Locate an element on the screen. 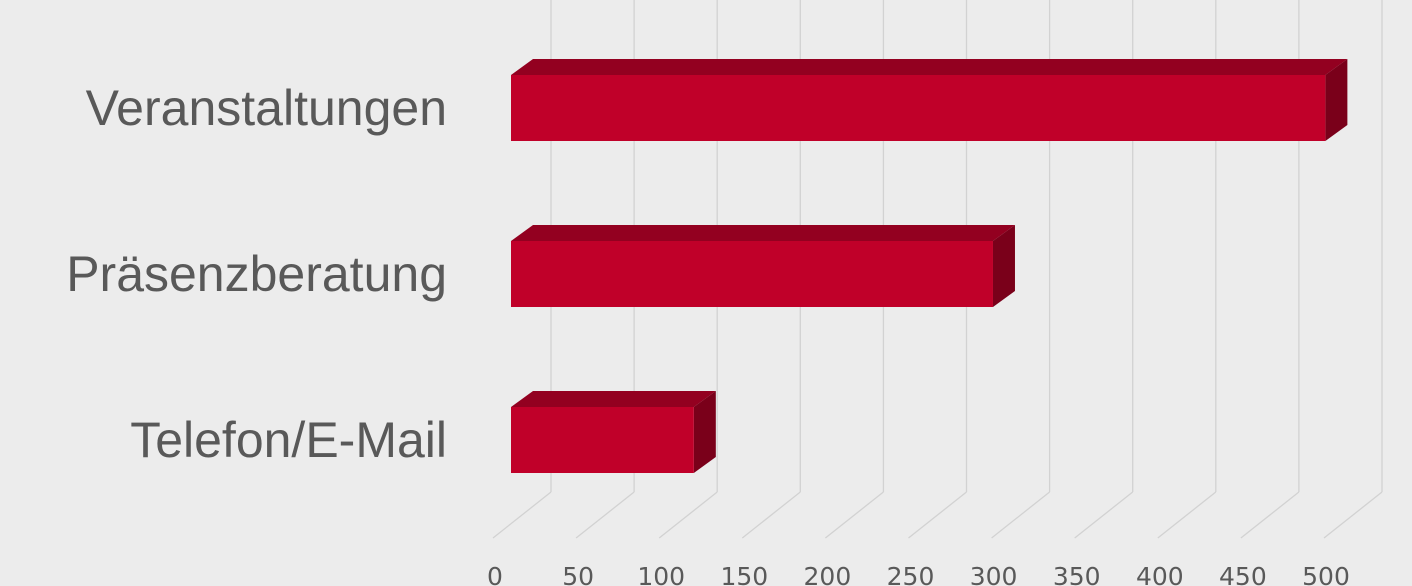  category-label: Präsenzberatung is located at coordinates (256, 274).